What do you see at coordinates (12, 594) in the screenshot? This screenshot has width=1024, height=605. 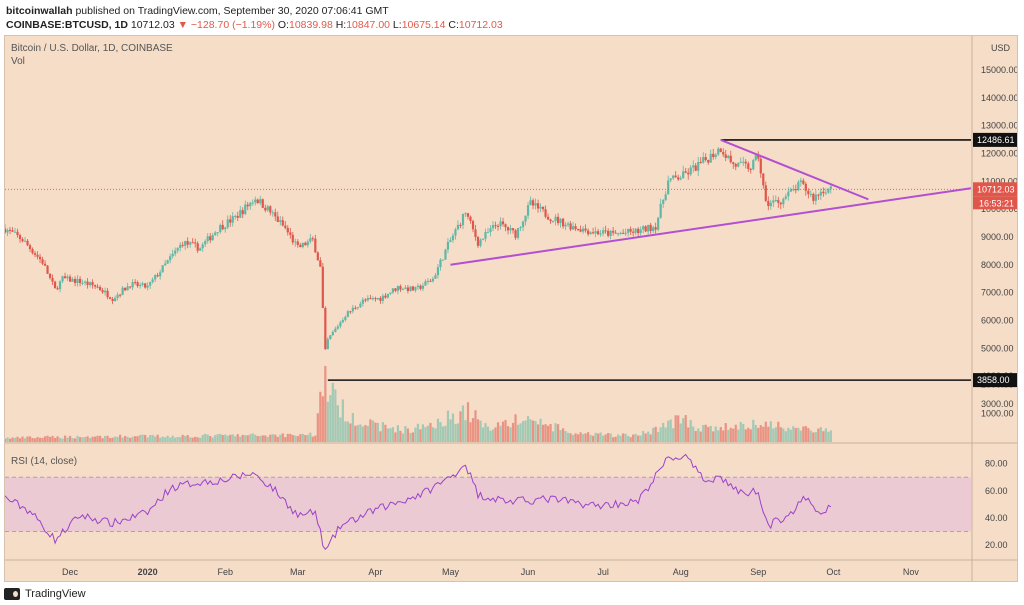 I see `tradingview-logo-icon` at bounding box center [12, 594].